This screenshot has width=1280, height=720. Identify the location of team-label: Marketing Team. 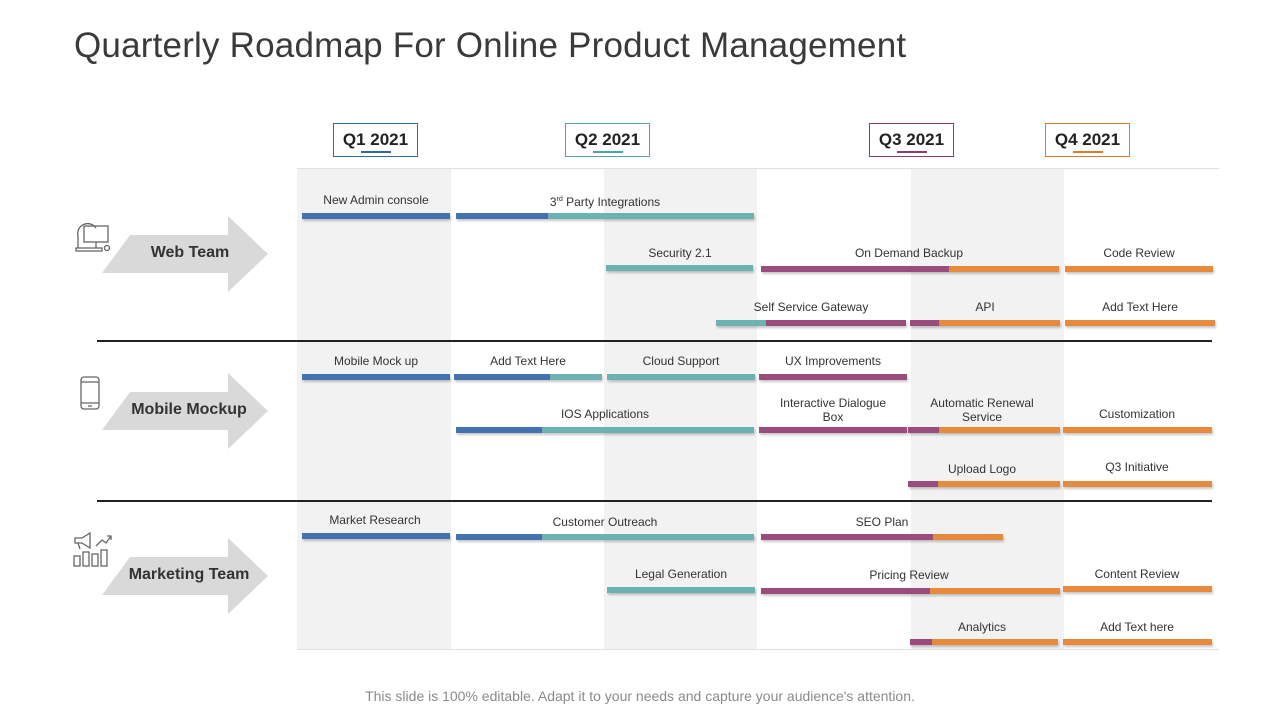
(189, 574).